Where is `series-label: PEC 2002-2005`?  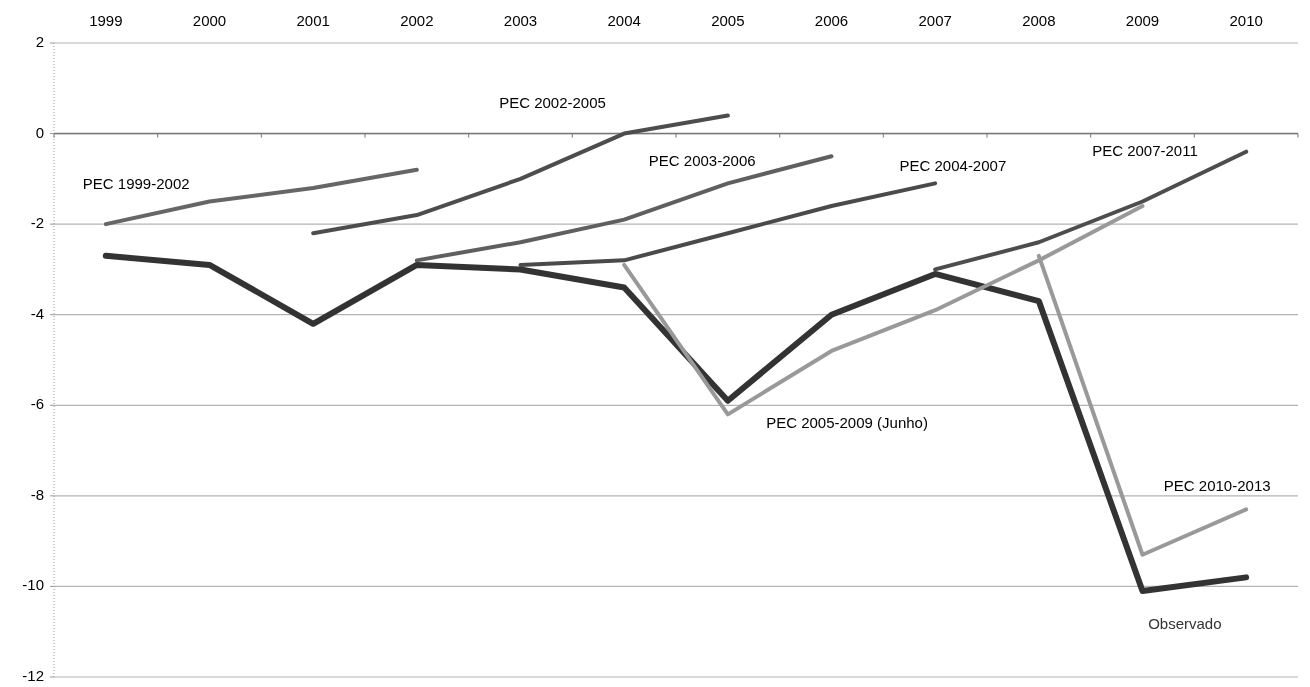 series-label: PEC 2002-2005 is located at coordinates (552, 103).